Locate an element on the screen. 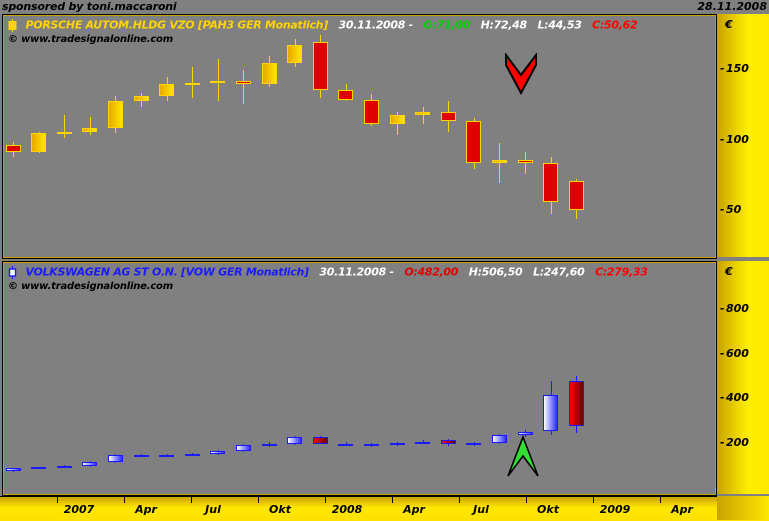 The image size is (769, 521). time-axis-label: 2008 is located at coordinates (347, 509).